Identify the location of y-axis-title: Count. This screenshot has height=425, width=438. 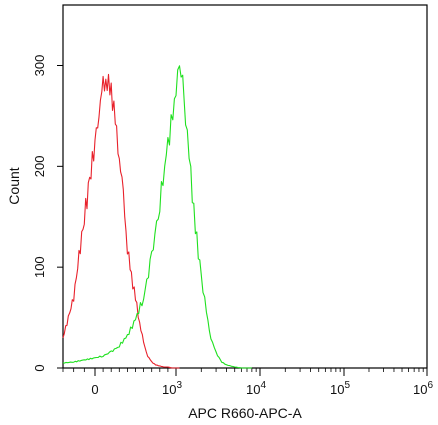
(14, 185).